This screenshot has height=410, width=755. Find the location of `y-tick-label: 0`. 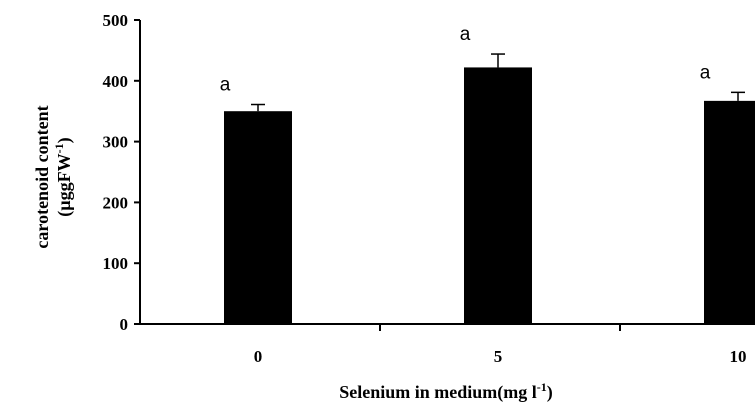

y-tick-label: 0 is located at coordinates (124, 324).